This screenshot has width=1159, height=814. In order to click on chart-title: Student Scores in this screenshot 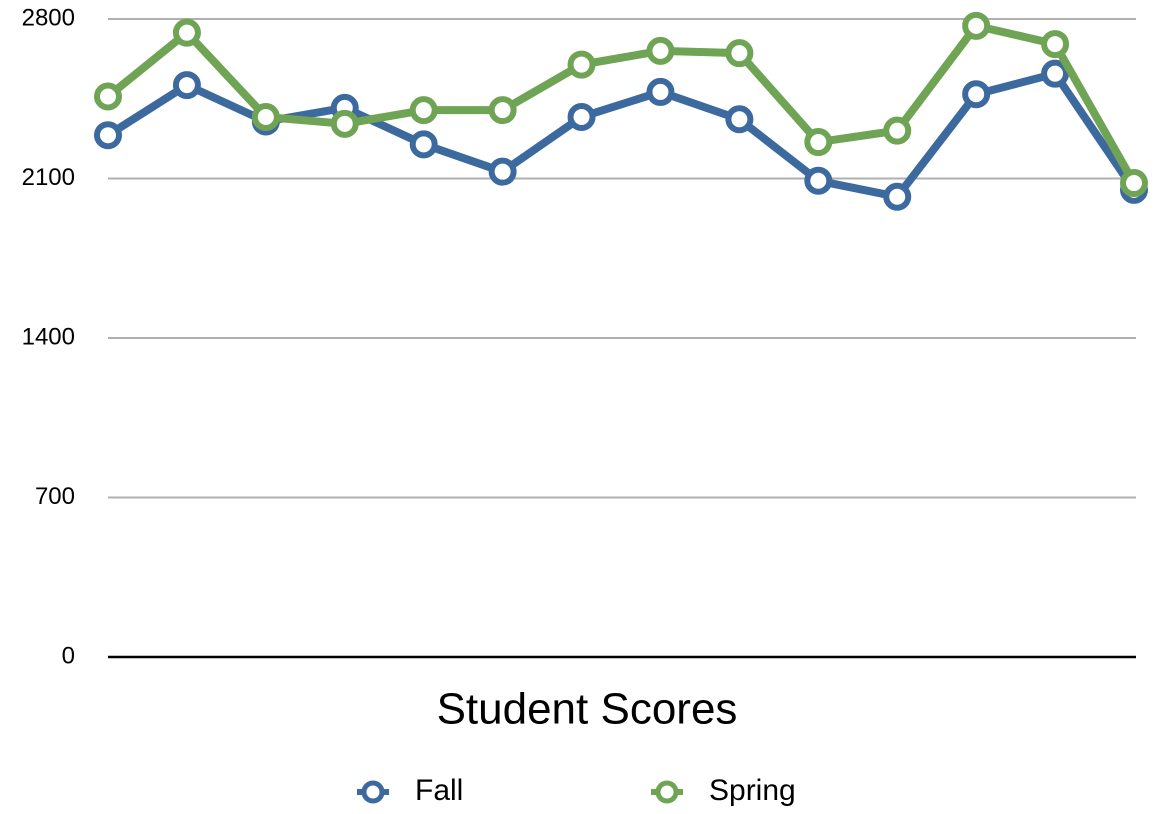, I will do `click(587, 709)`.